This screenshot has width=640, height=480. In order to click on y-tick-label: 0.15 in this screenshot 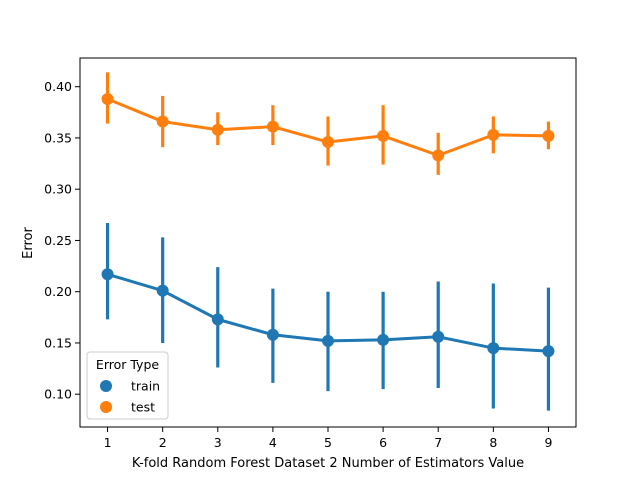, I will do `click(58, 342)`.